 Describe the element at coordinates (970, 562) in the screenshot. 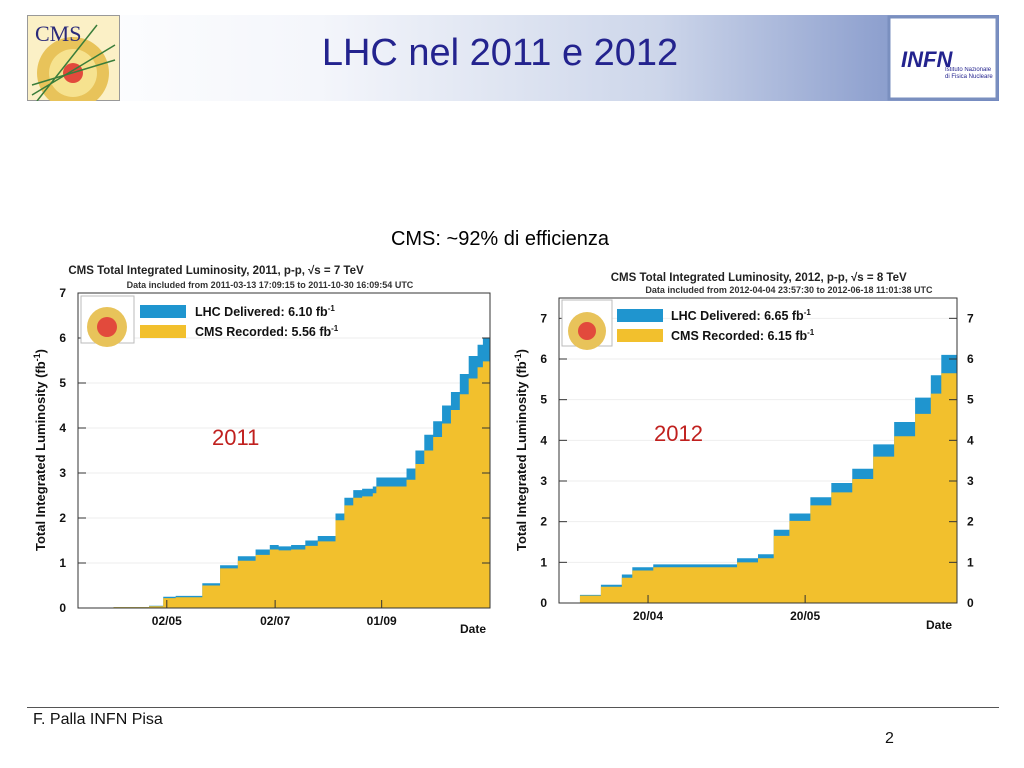

I see `y-tick-label-right-1: 1` at that location.